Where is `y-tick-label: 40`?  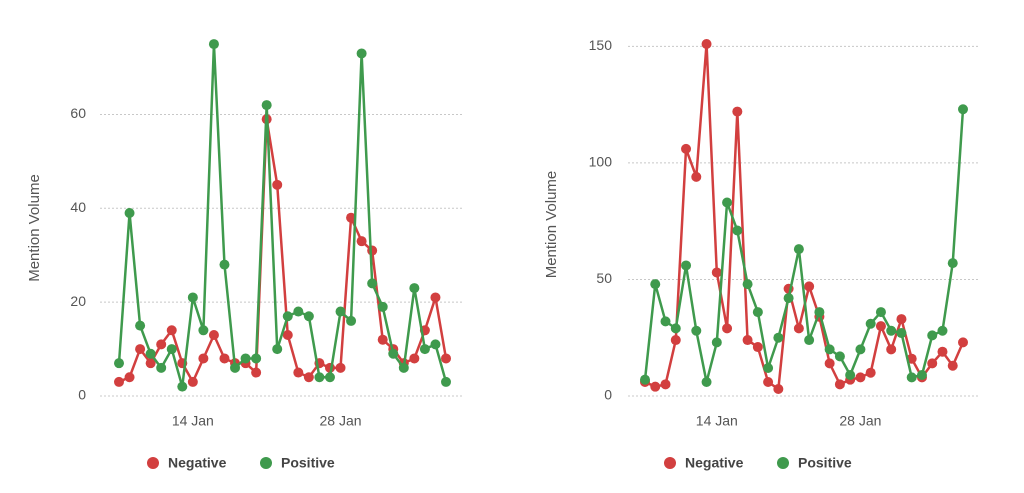 y-tick-label: 40 is located at coordinates (78, 207).